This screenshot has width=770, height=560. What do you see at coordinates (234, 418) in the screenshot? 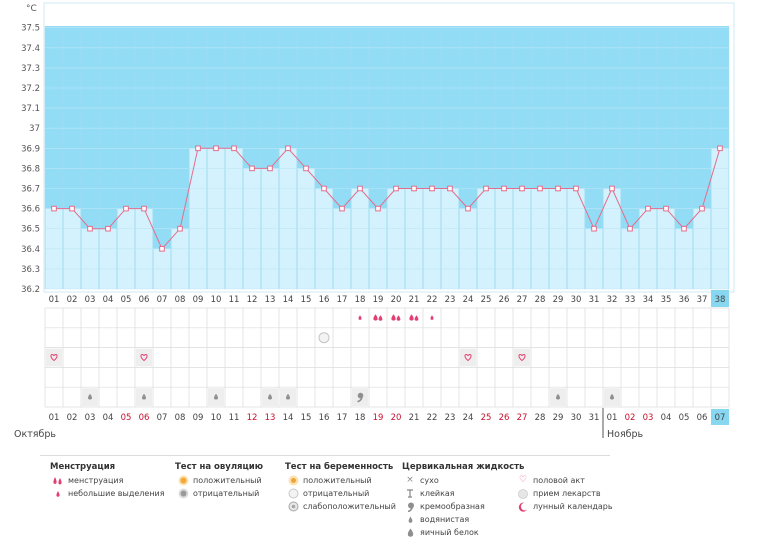
I see `date-label: 11` at bounding box center [234, 418].